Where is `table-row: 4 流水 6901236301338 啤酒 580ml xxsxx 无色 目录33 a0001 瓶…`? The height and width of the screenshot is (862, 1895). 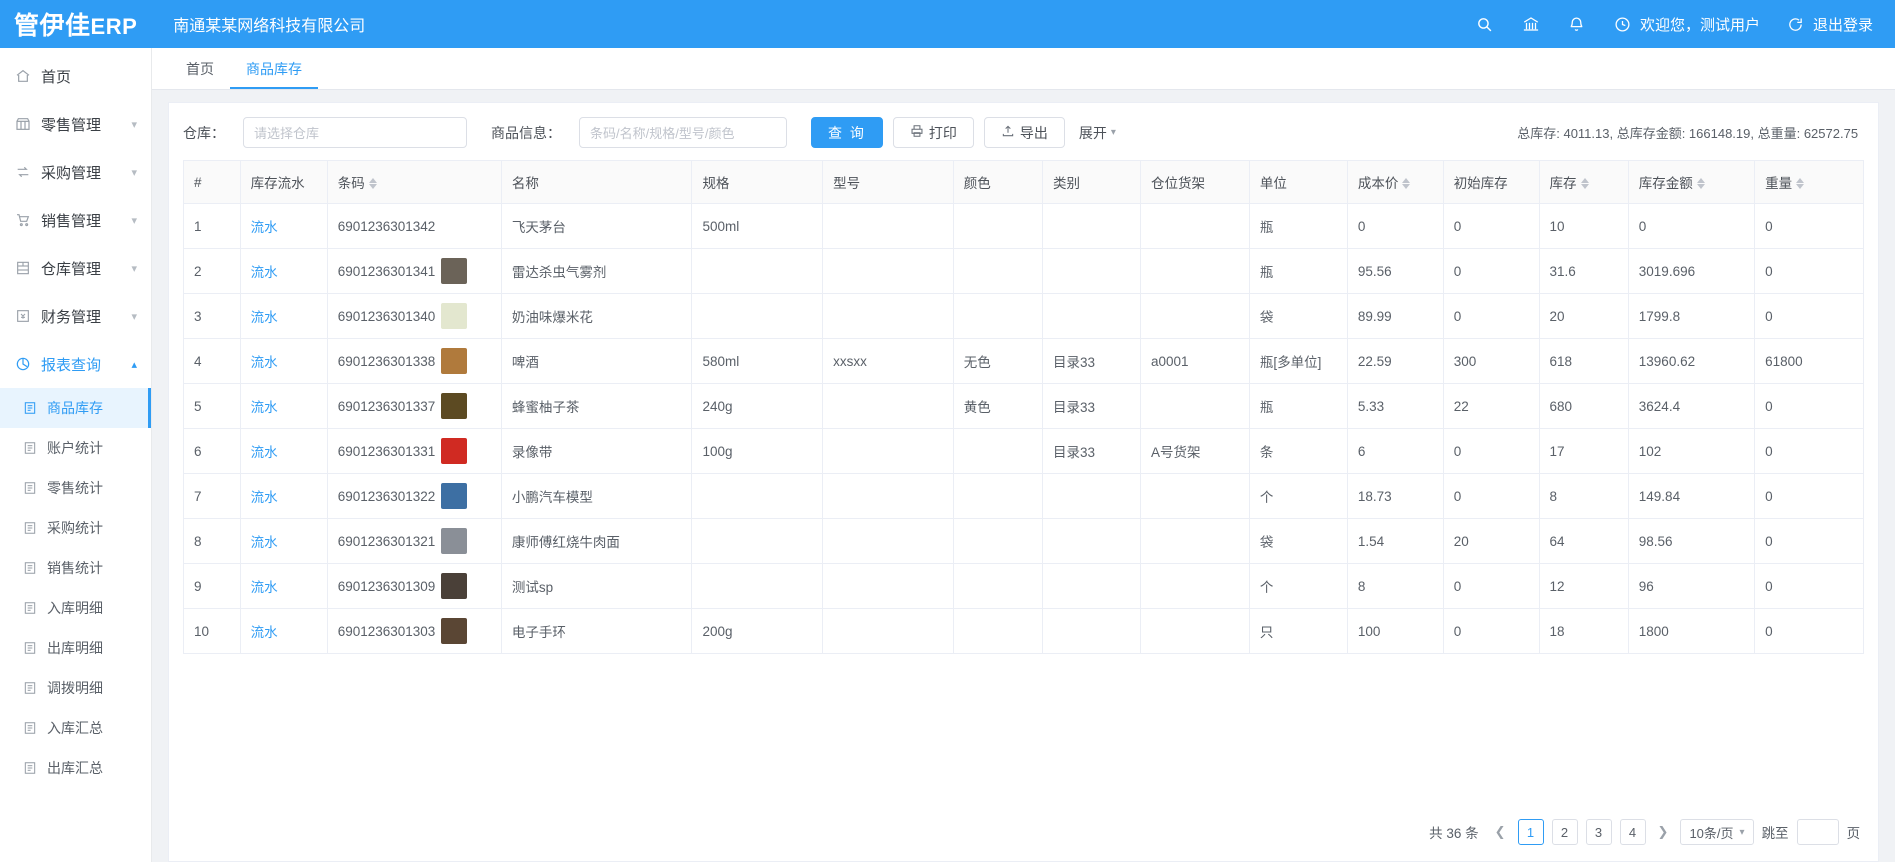 table-row: 4 流水 6901236301338 啤酒 580ml xxsxx 无色 目录33 a0001 瓶… is located at coordinates (1024, 361).